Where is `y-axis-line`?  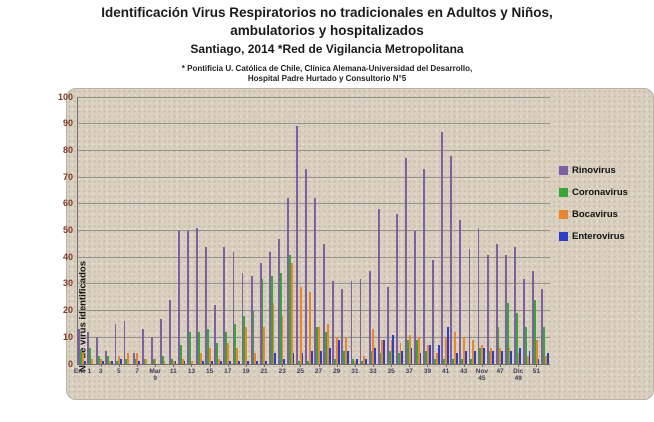
y-axis-line is located at coordinates (77, 231).